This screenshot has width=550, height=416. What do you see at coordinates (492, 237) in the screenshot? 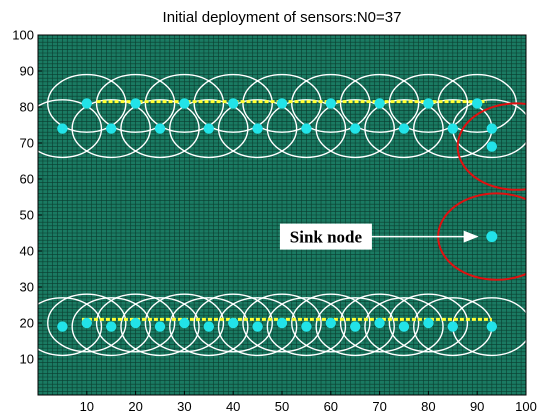
I see `sink-node-point` at bounding box center [492, 237].